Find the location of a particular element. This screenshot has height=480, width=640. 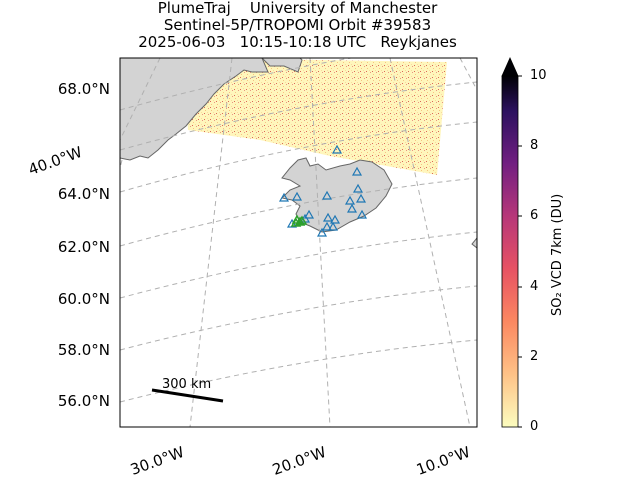

colorbar-body is located at coordinates (510, 251).